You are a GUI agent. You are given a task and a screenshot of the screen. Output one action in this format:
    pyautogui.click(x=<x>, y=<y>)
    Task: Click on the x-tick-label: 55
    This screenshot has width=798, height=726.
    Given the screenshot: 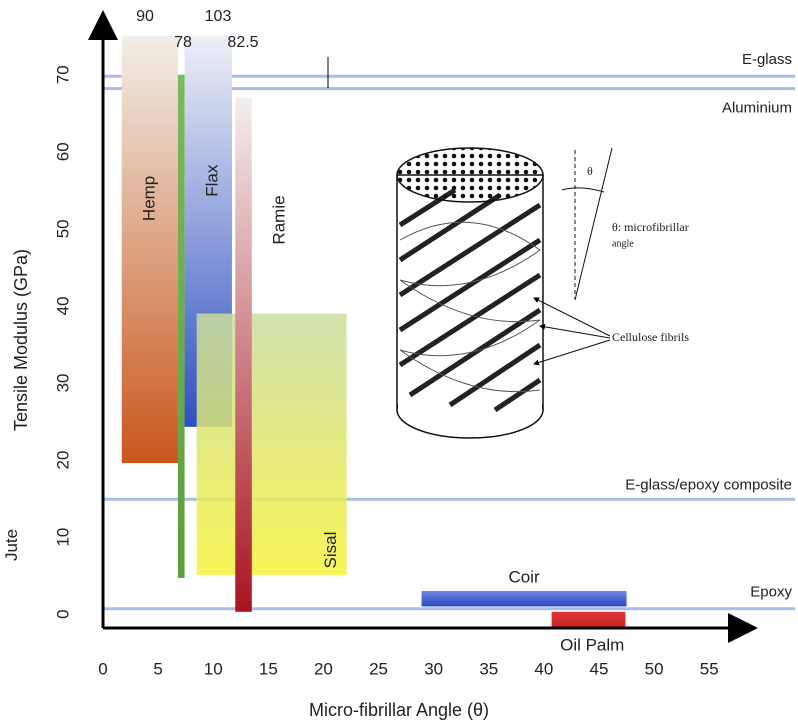 What is the action you would take?
    pyautogui.click(x=709, y=668)
    